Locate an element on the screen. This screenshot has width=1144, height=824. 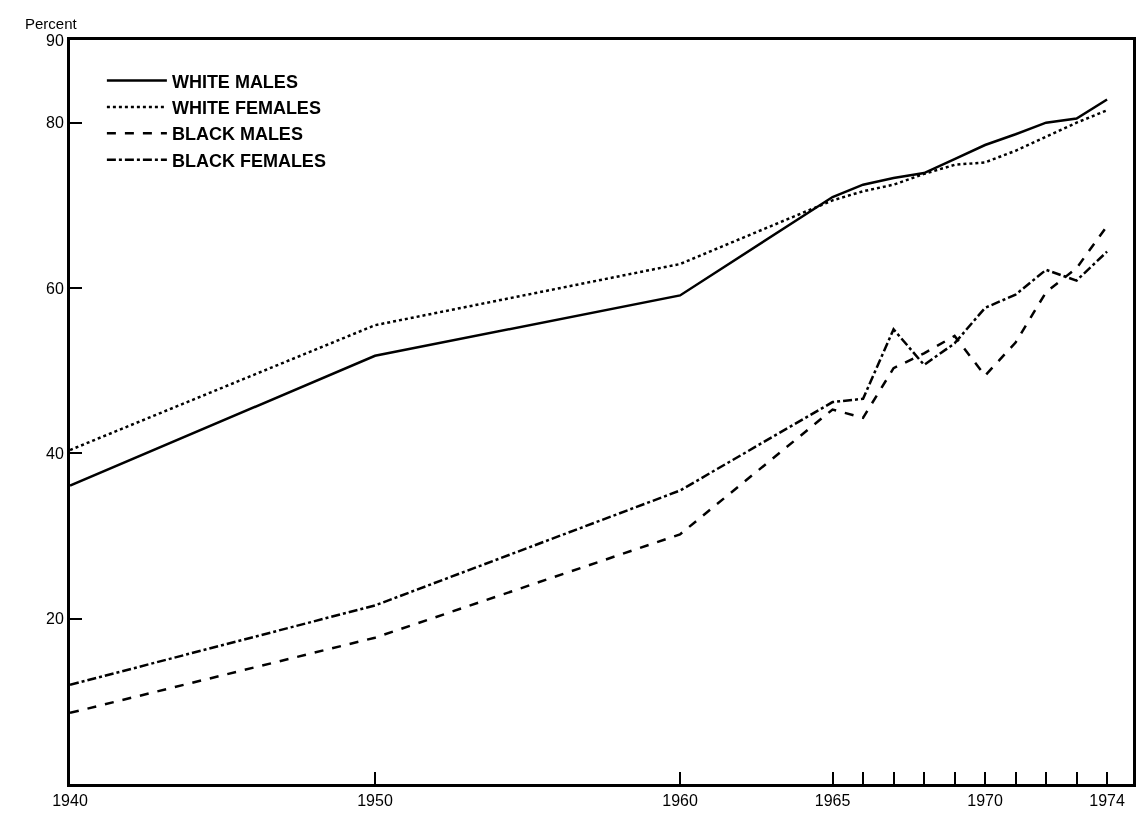
legend-label: BLACK MALES is located at coordinates (237, 134).